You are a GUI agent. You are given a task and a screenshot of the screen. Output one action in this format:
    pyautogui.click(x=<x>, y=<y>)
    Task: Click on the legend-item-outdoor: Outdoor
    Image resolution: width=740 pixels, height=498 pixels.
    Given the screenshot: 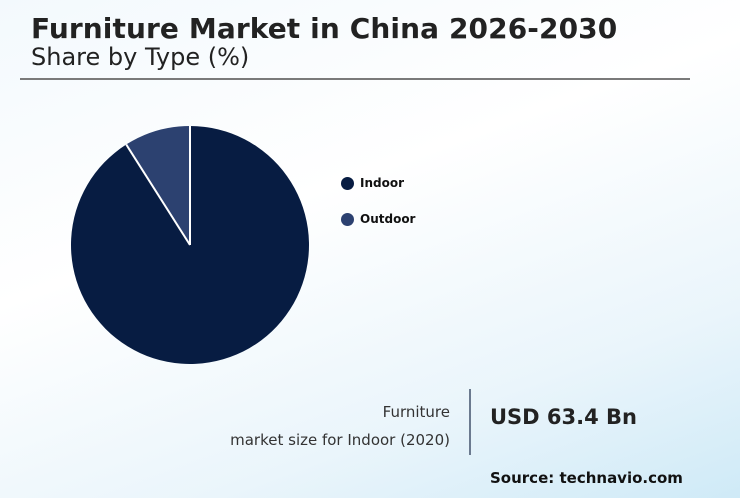 What is the action you would take?
    pyautogui.click(x=378, y=219)
    